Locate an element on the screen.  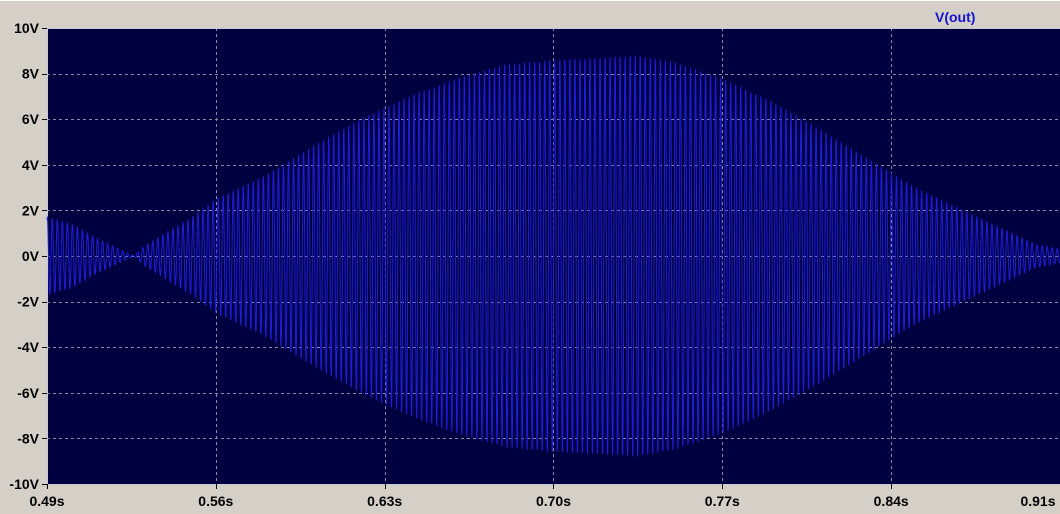
y-axis-ticks: 10V 8V 6V 4V 2V 0V -2V -4V -6V -8V -10V is located at coordinates (28, 256).